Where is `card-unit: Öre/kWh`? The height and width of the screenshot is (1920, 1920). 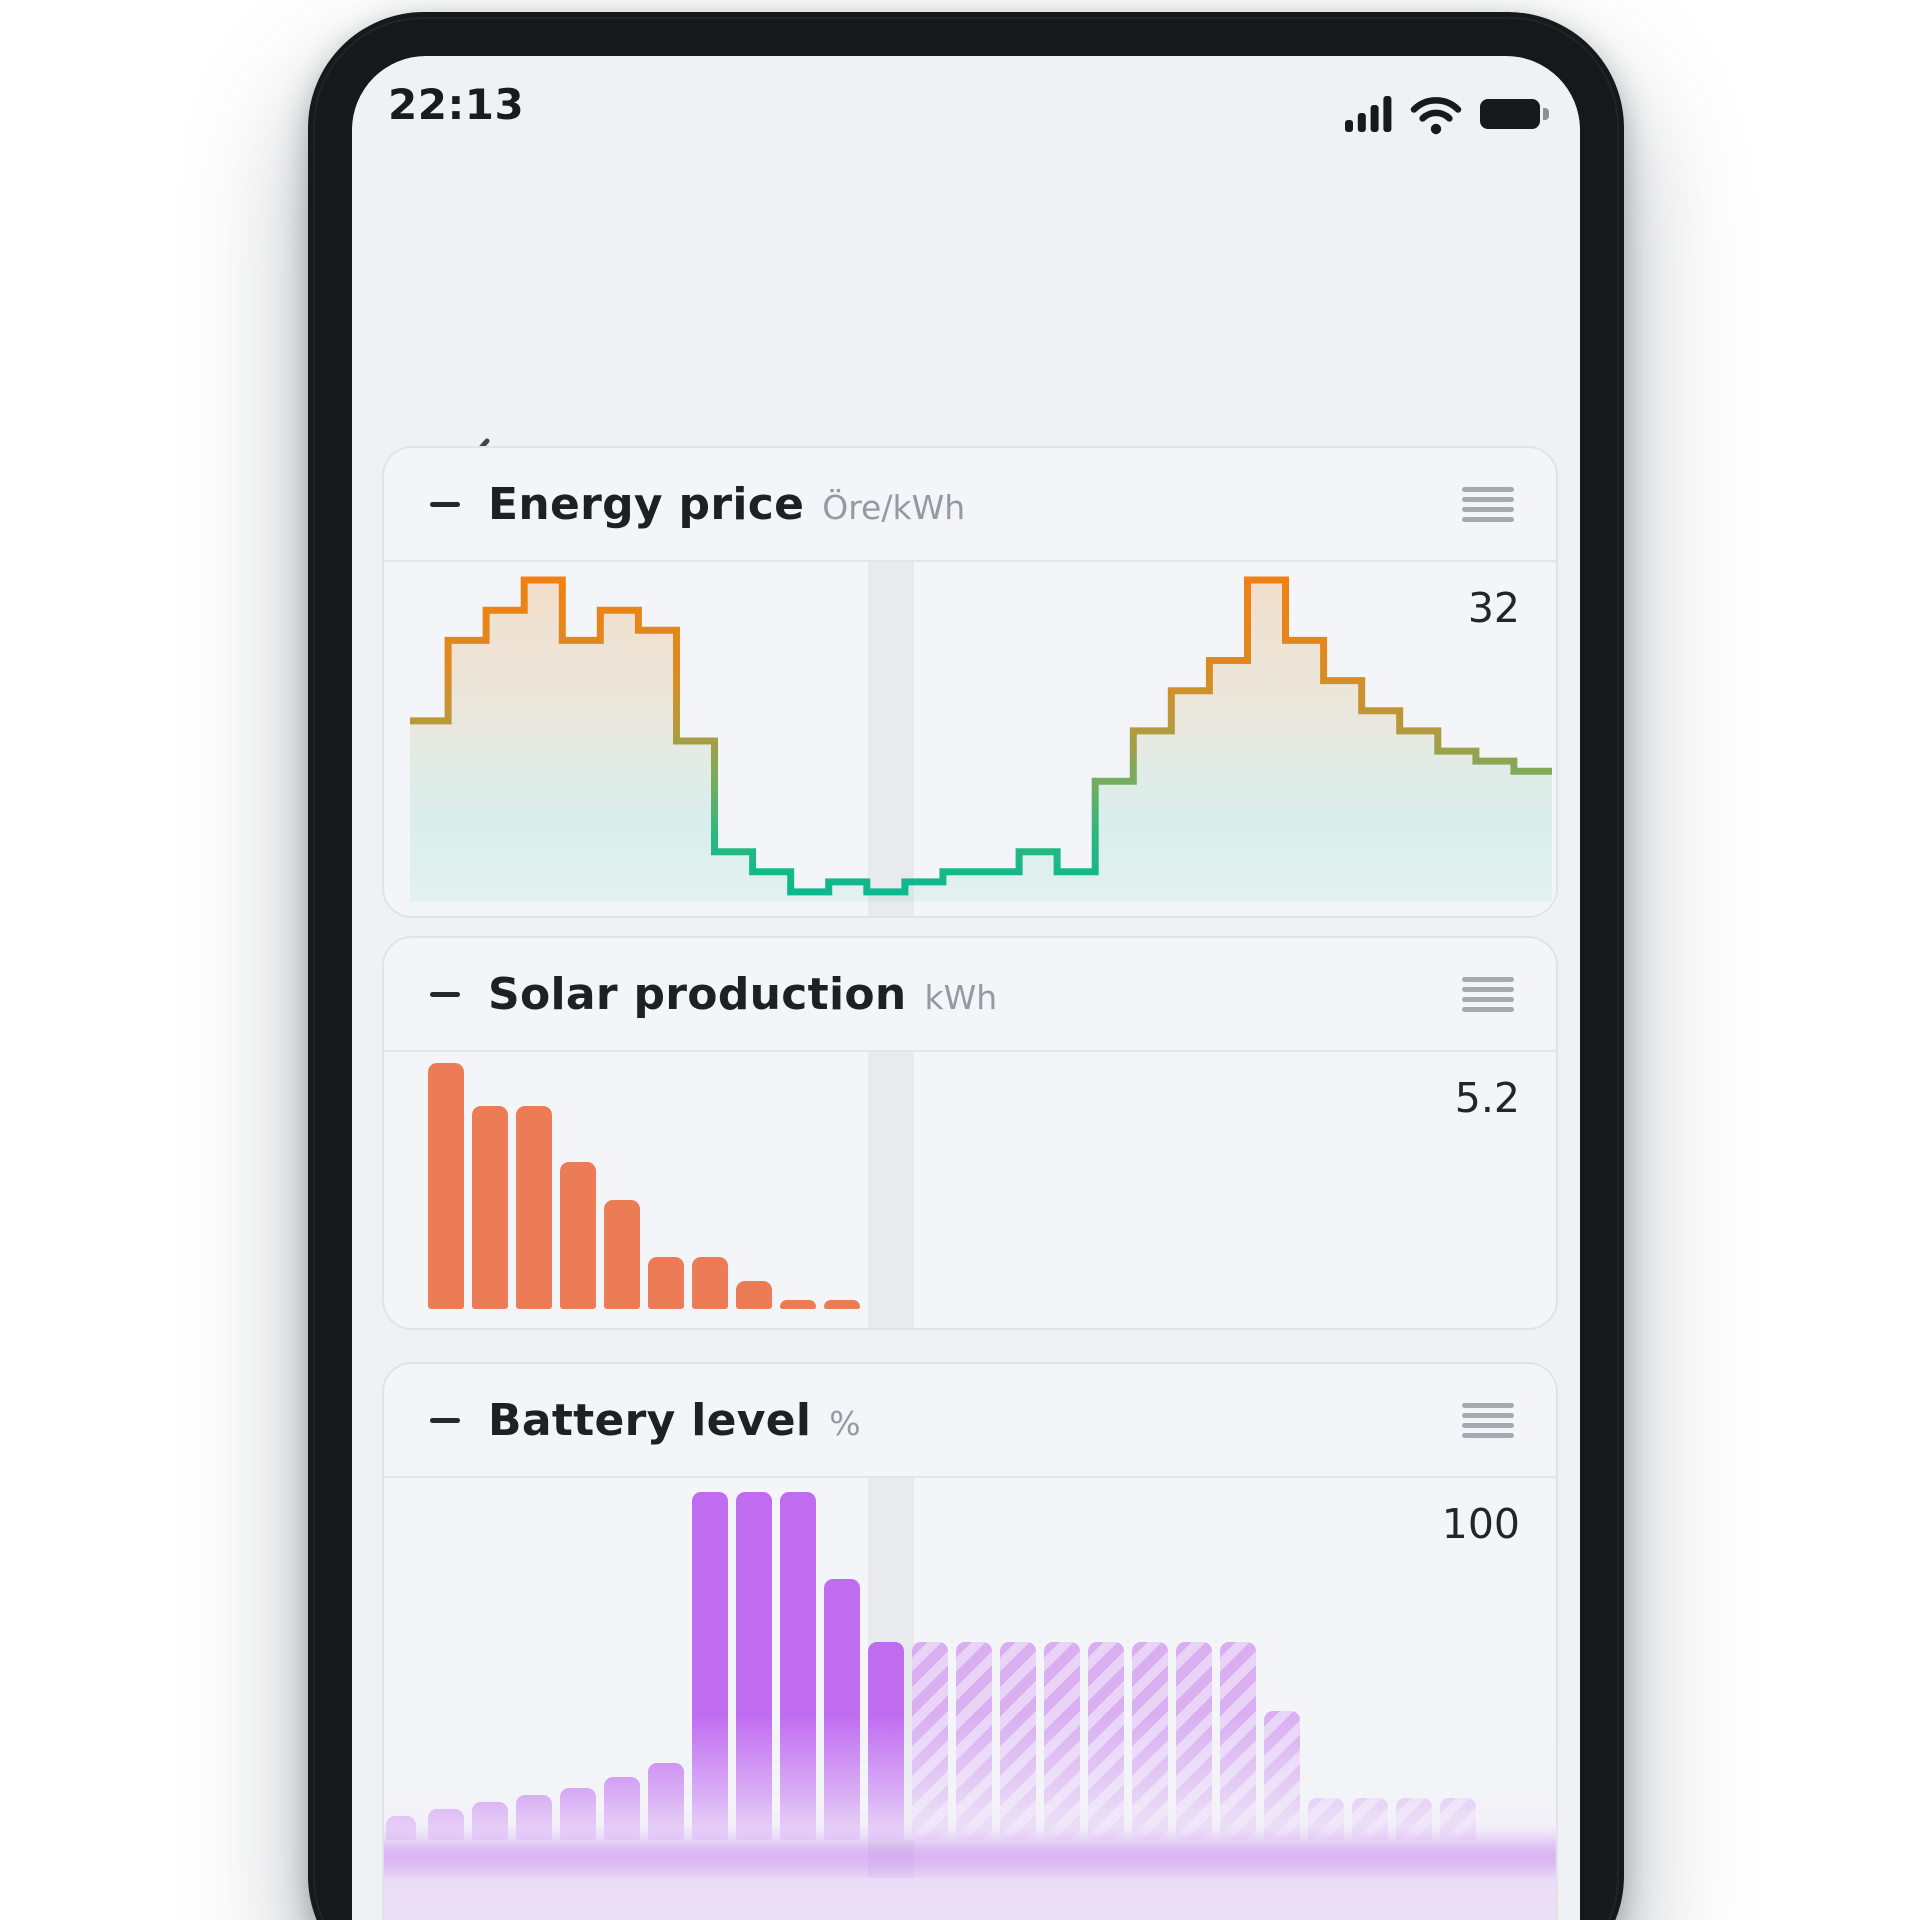 card-unit: Öre/kWh is located at coordinates (894, 507).